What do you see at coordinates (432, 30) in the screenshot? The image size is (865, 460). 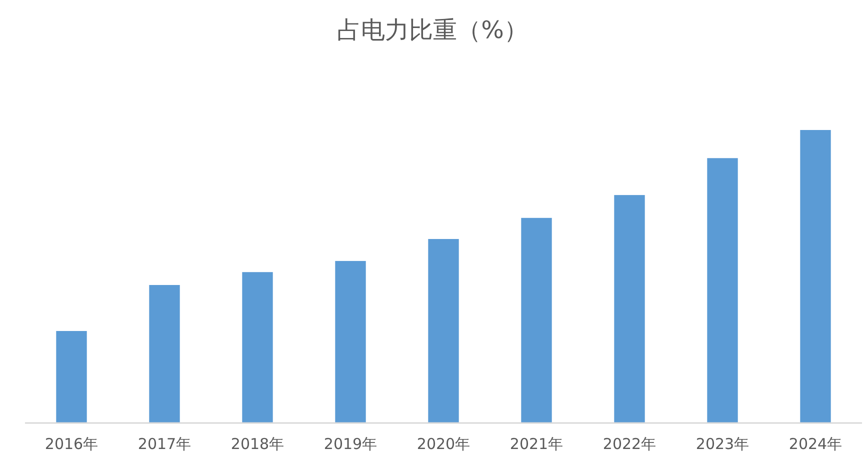 I see `title: 占电力比重（%）` at bounding box center [432, 30].